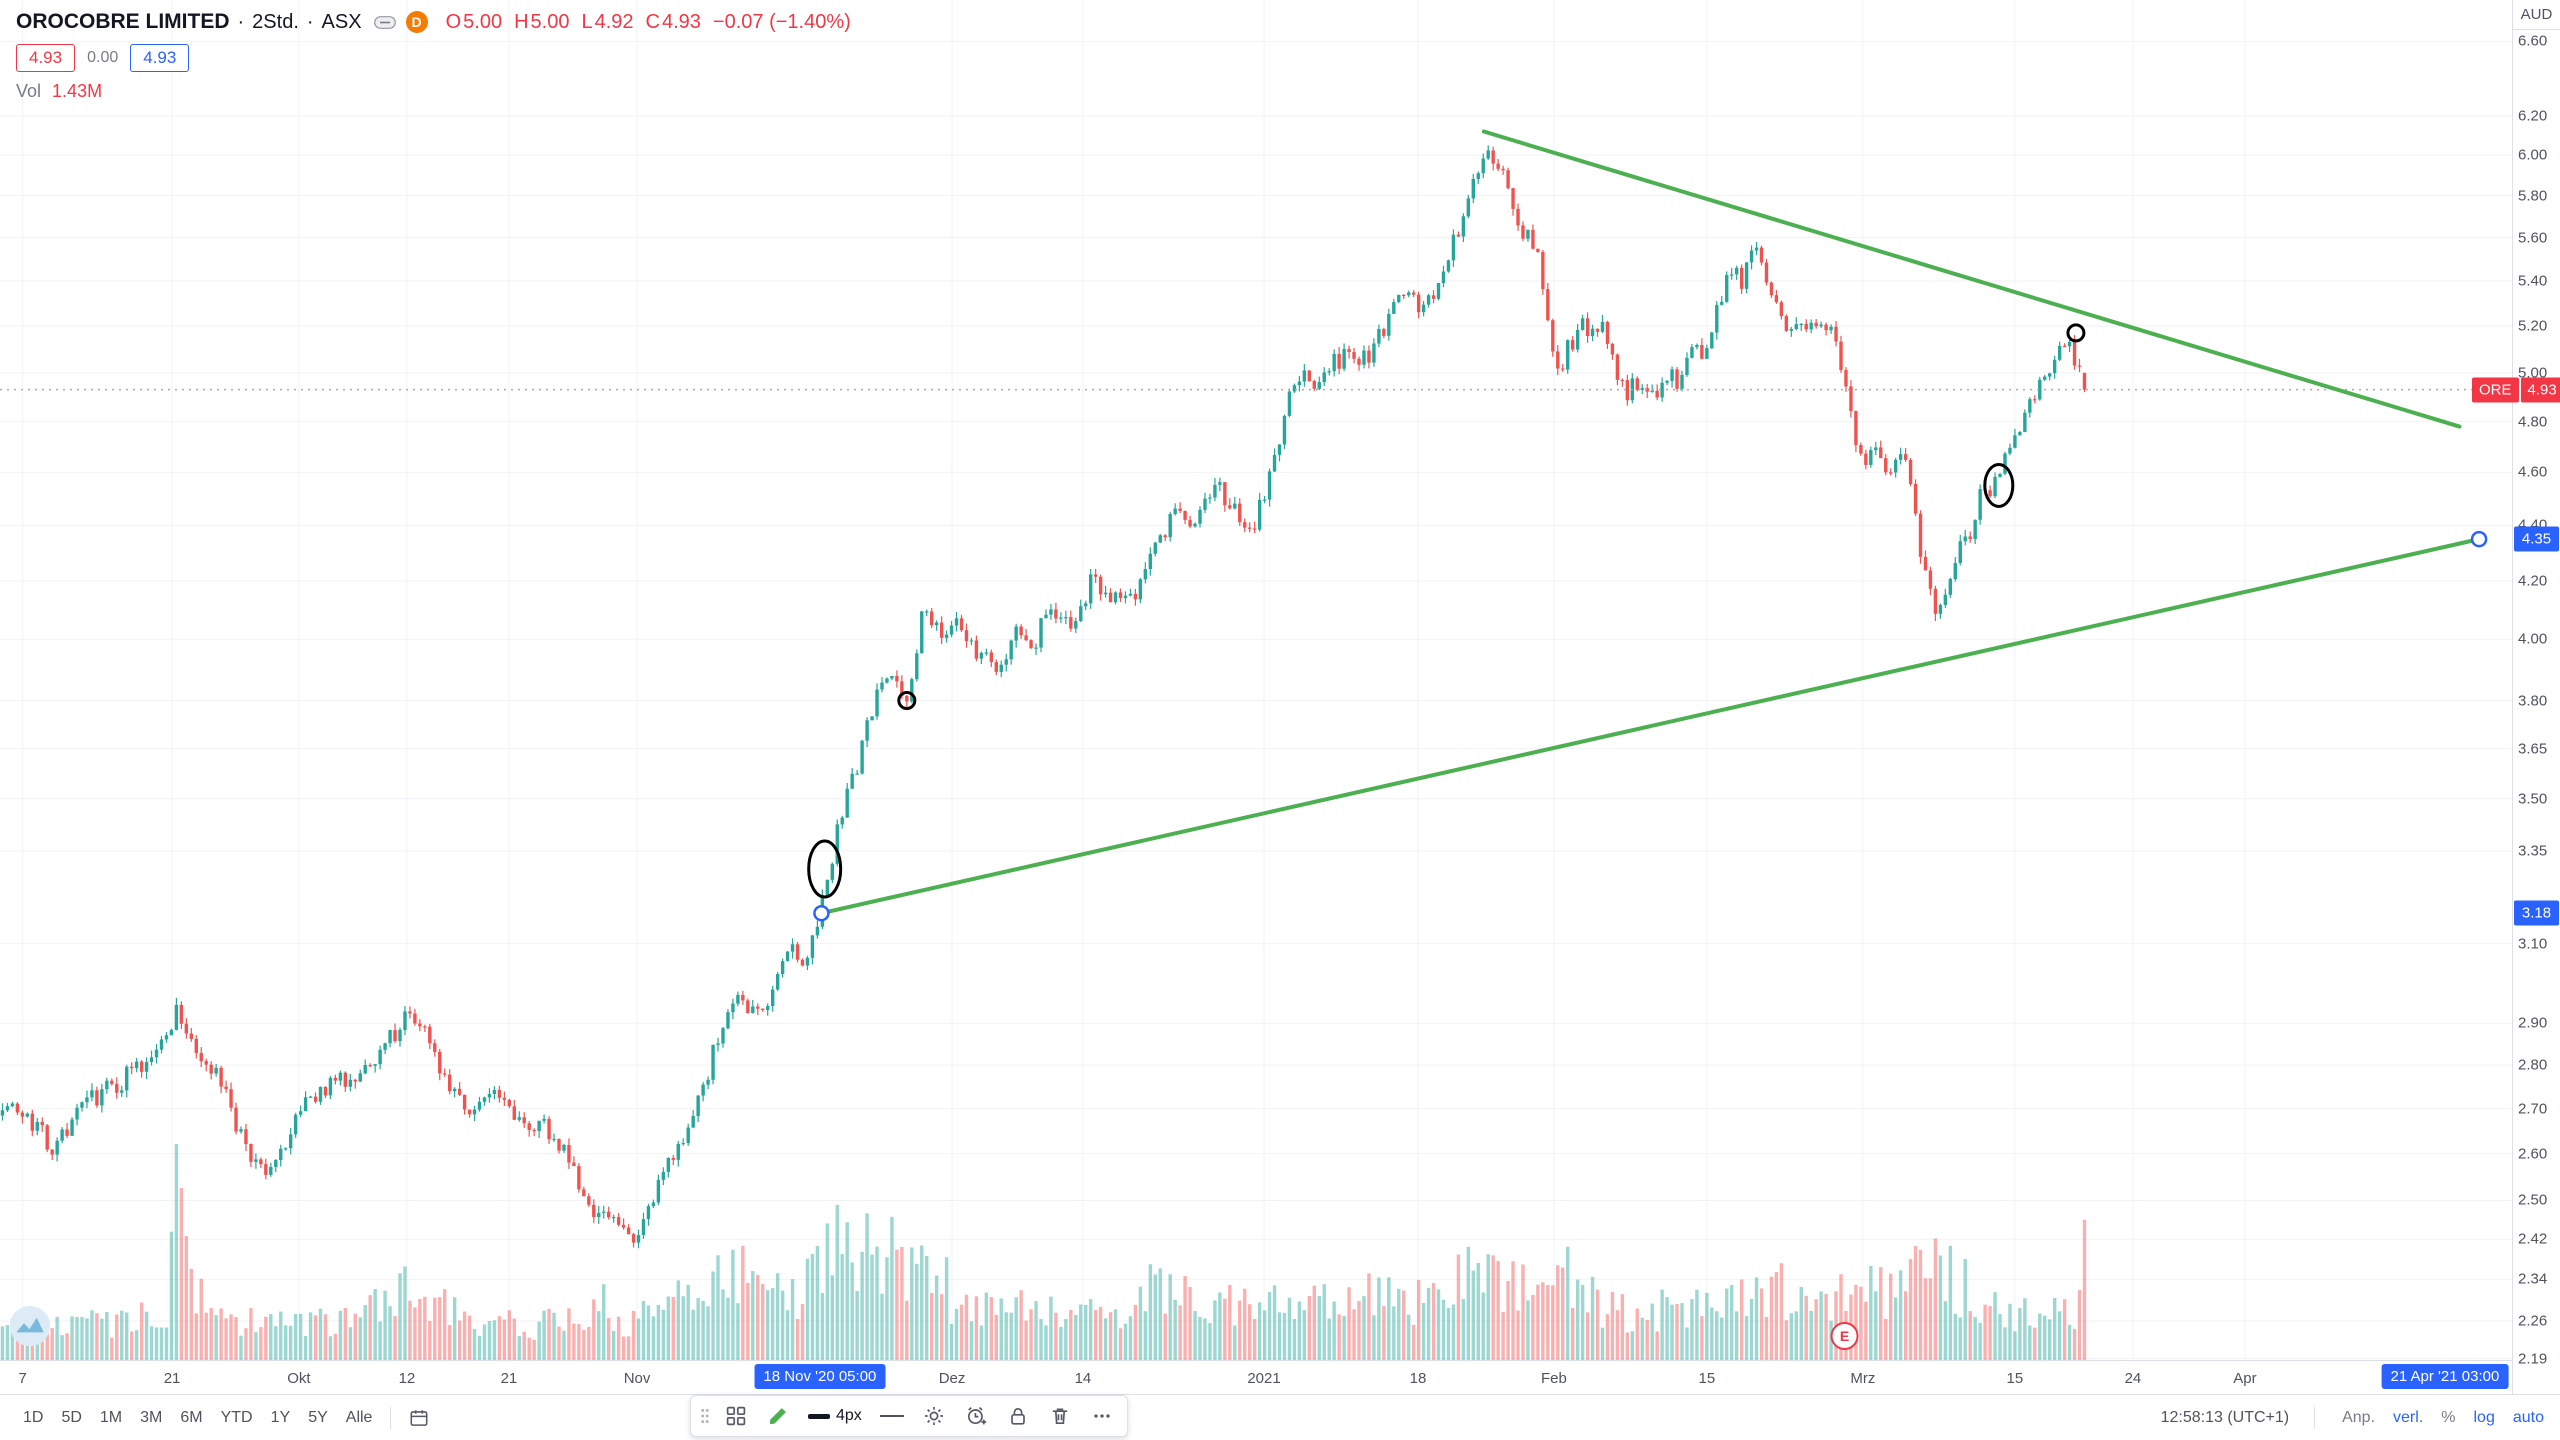  Describe the element at coordinates (736, 1416) in the screenshot. I see `templates-button` at that location.